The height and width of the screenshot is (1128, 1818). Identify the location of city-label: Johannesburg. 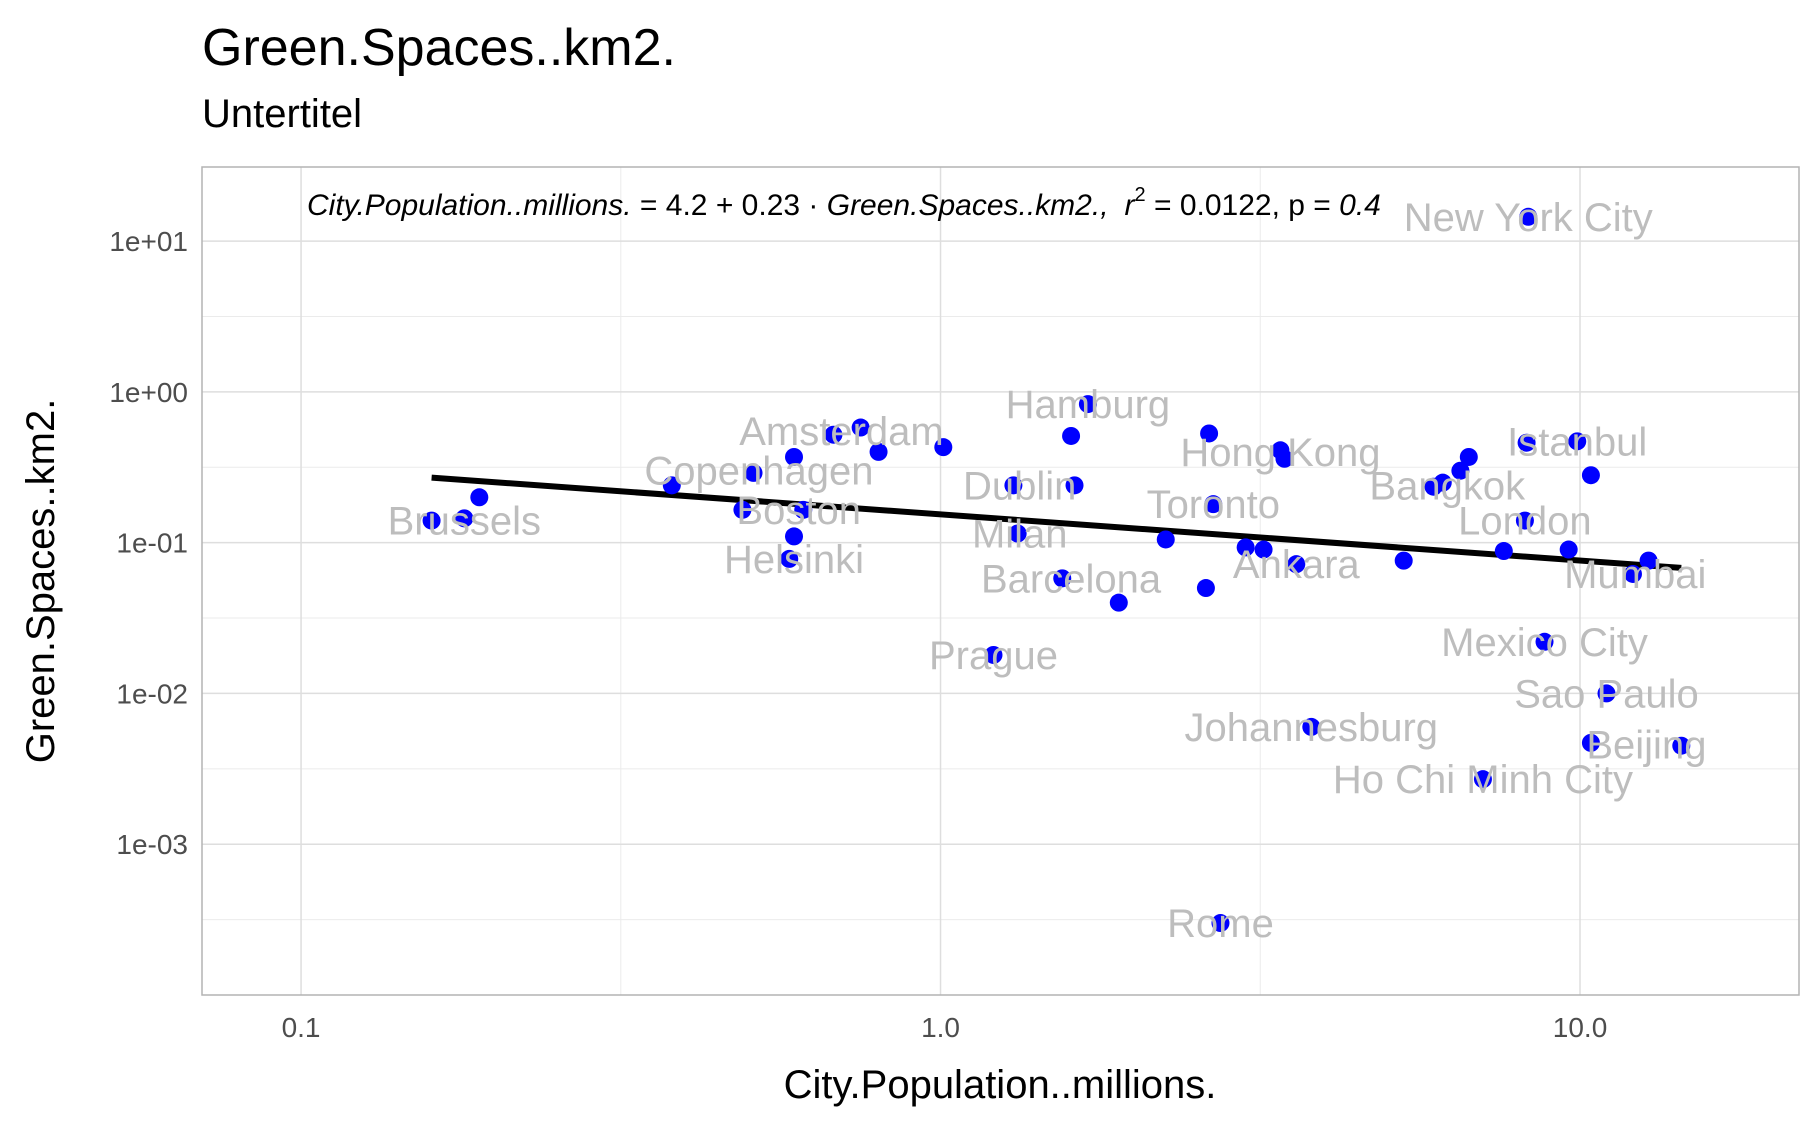
(1312, 728).